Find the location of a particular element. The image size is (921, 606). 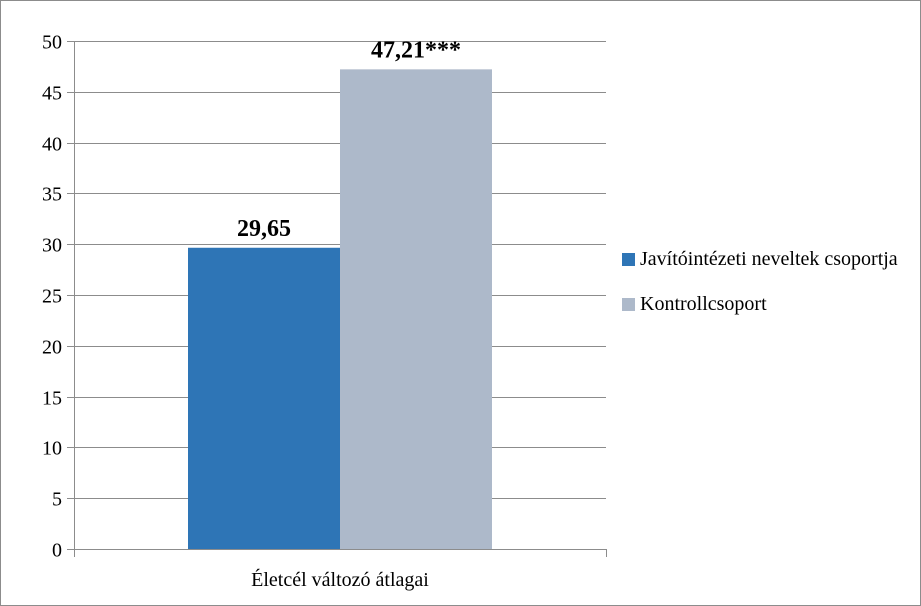

y-tick-label-20: 20 is located at coordinates (52, 348).